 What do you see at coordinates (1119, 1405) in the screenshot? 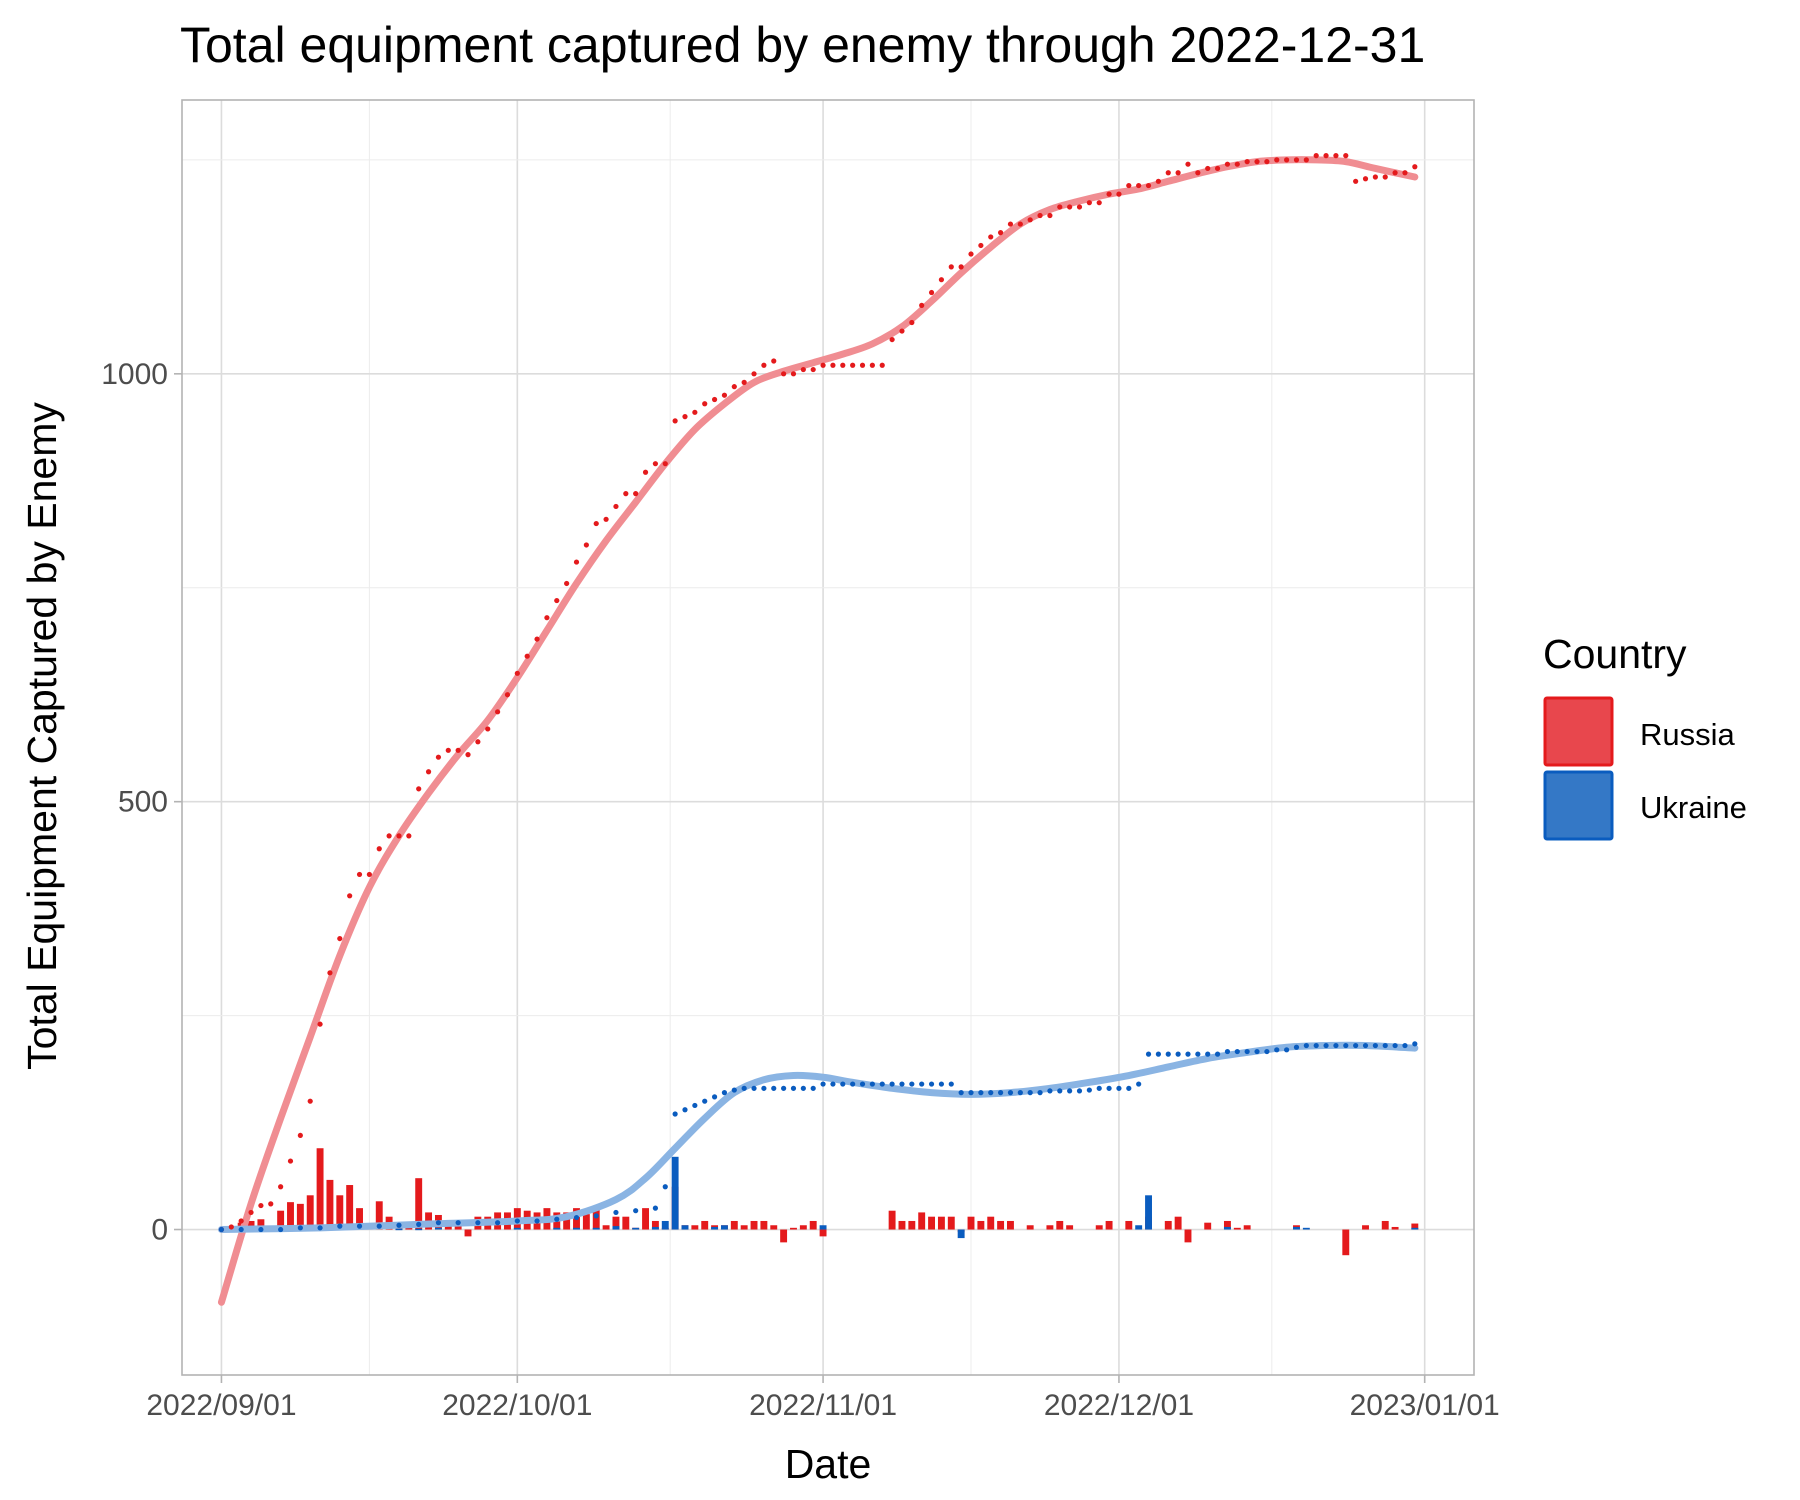
I see `x-tick-label: 2022/12/01` at bounding box center [1119, 1405].